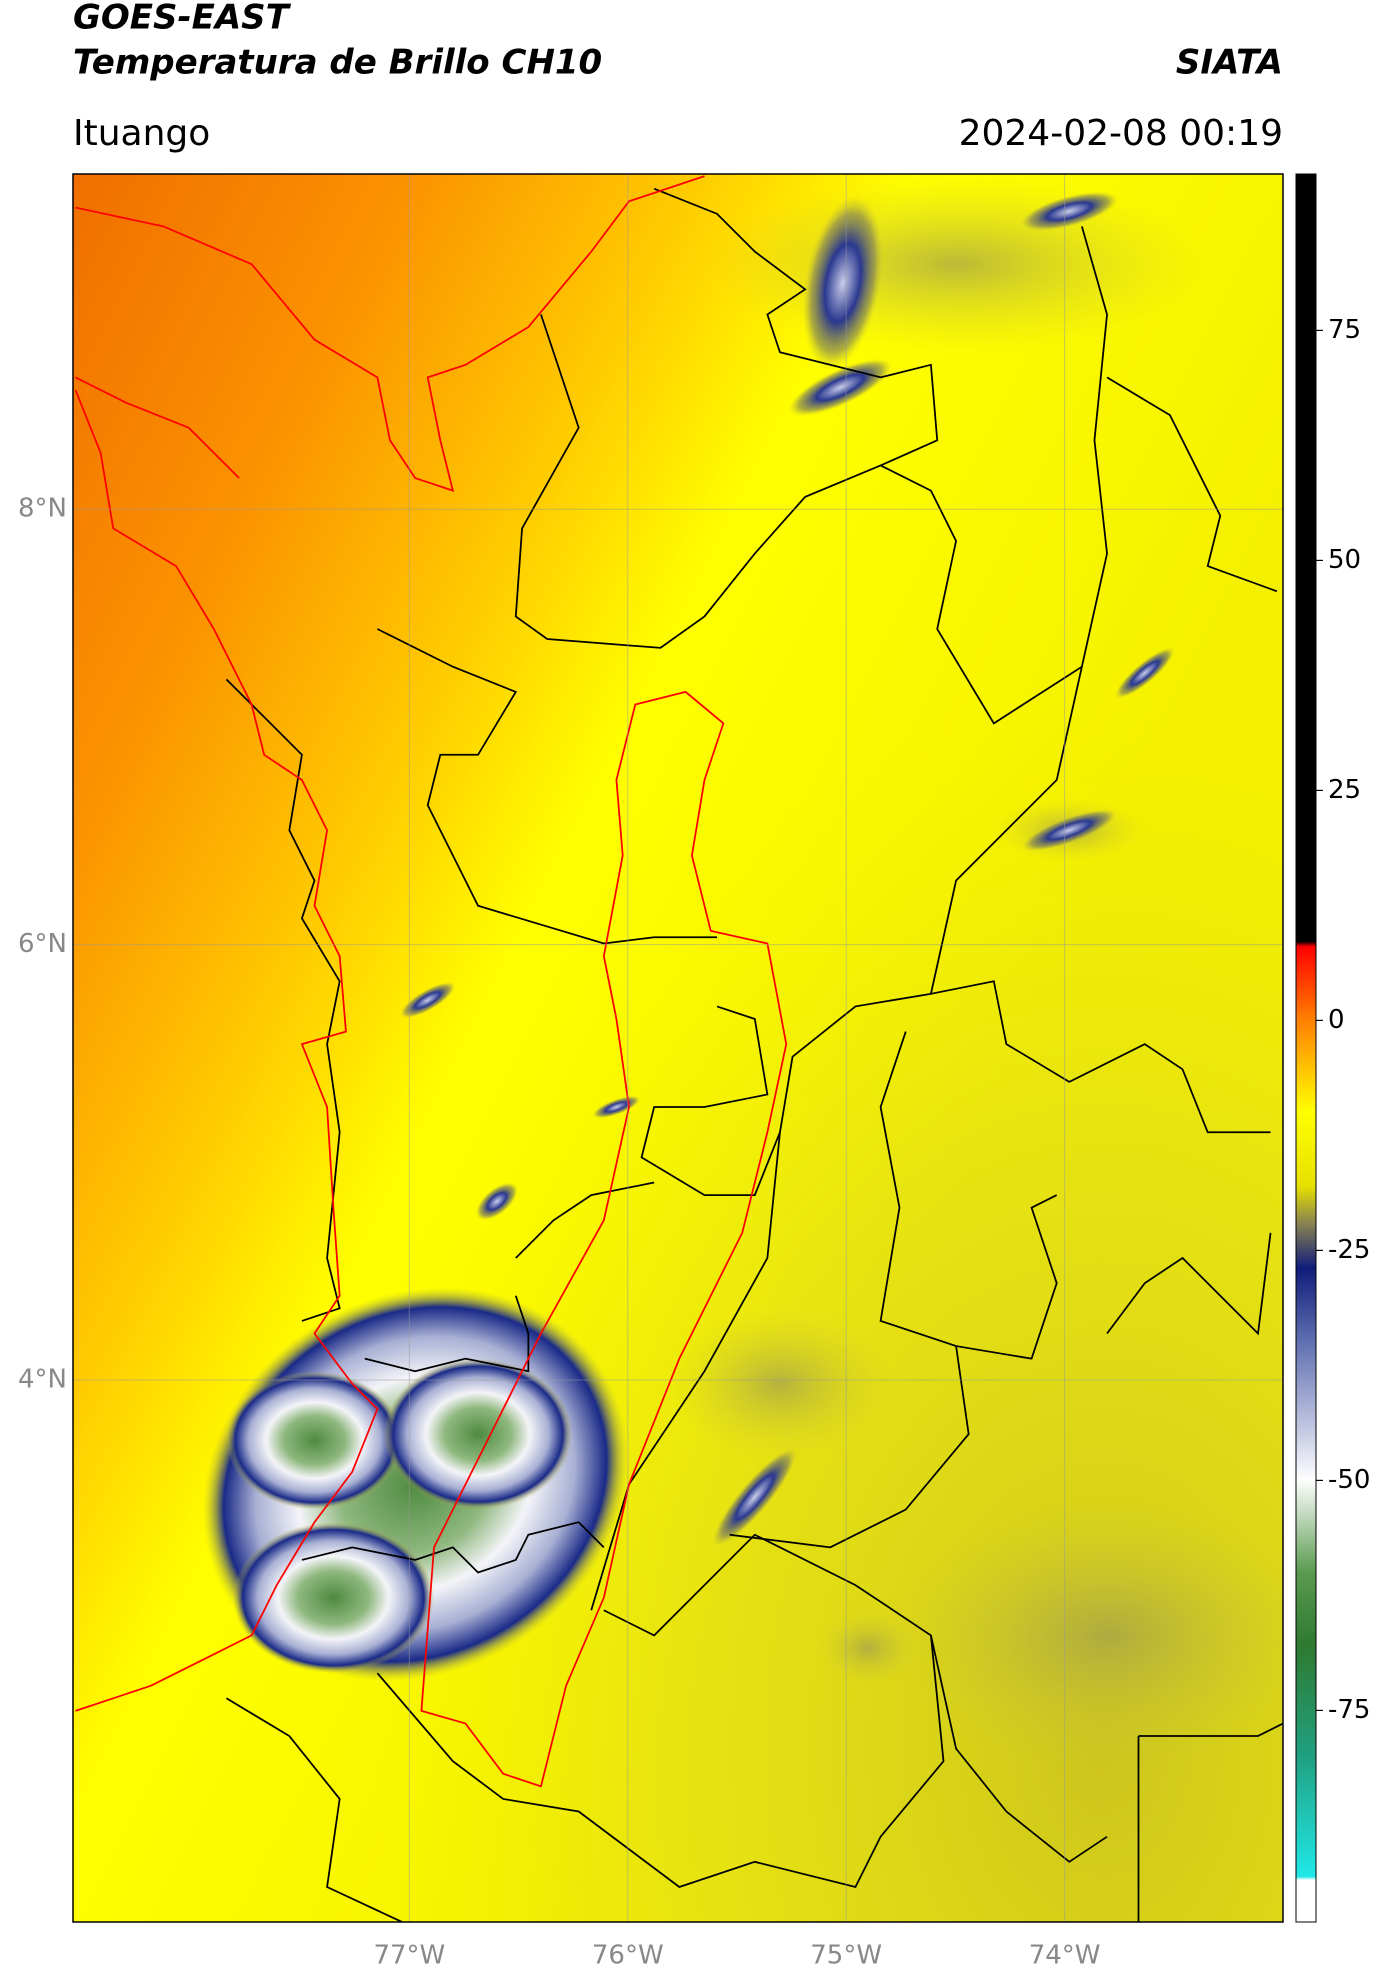 This screenshot has width=1384, height=1985. I want to click on datetime: 2024-02-08 00:19, so click(1121, 133).